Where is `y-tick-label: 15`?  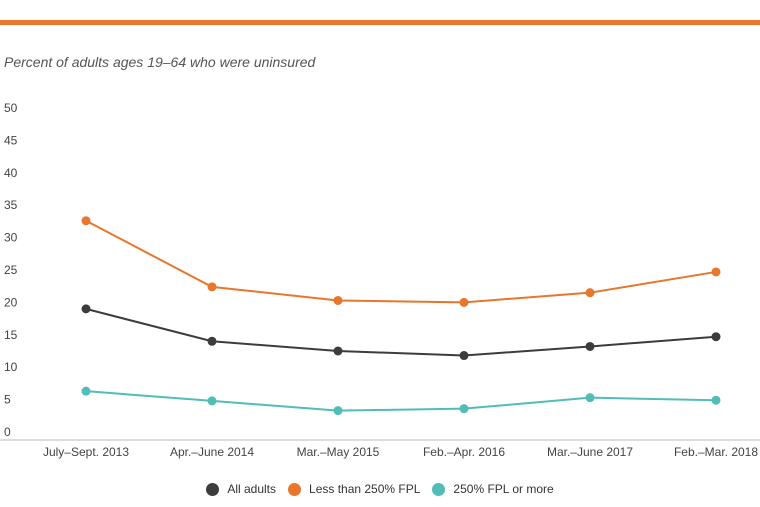
y-tick-label: 15 is located at coordinates (11, 335).